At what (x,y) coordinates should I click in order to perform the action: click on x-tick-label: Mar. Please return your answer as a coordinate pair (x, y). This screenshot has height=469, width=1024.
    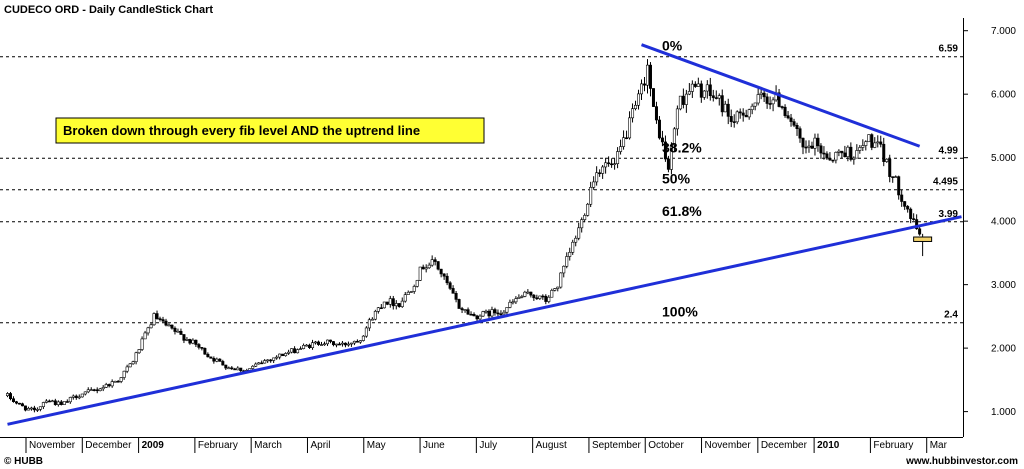
    Looking at the image, I should click on (939, 445).